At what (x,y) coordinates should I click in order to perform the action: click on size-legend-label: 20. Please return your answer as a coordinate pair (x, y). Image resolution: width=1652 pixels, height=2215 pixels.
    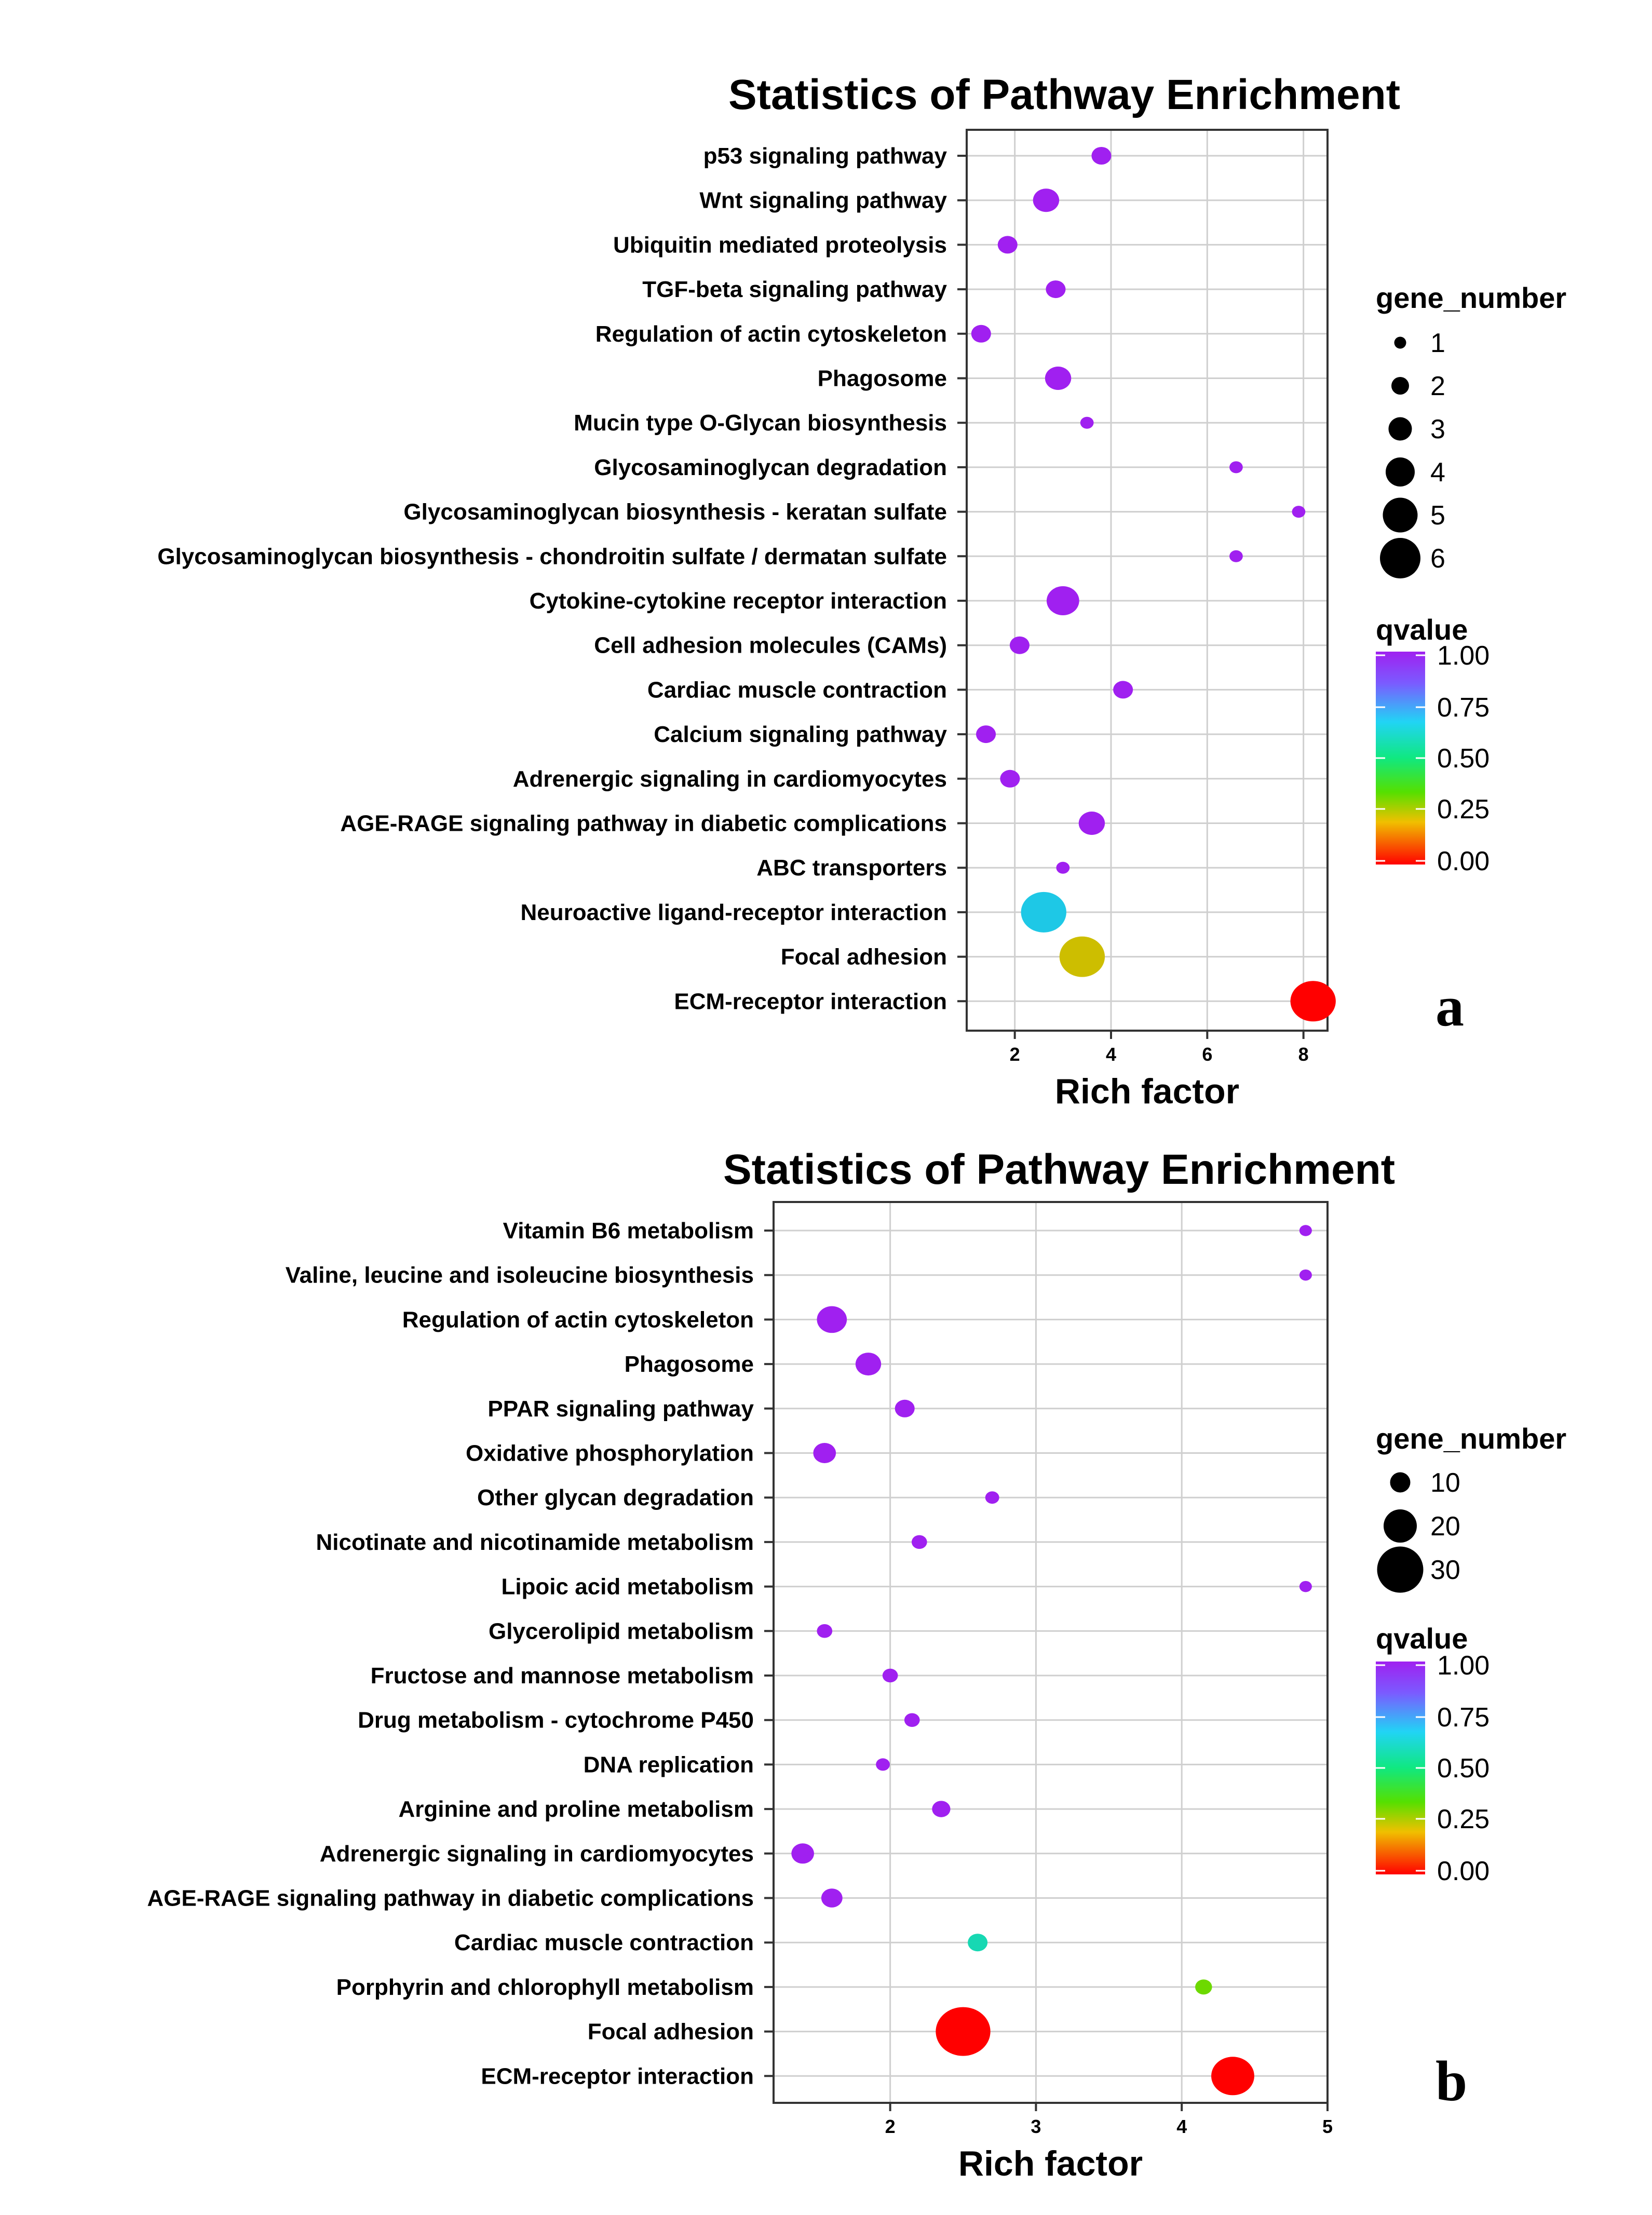
    Looking at the image, I should click on (1445, 1526).